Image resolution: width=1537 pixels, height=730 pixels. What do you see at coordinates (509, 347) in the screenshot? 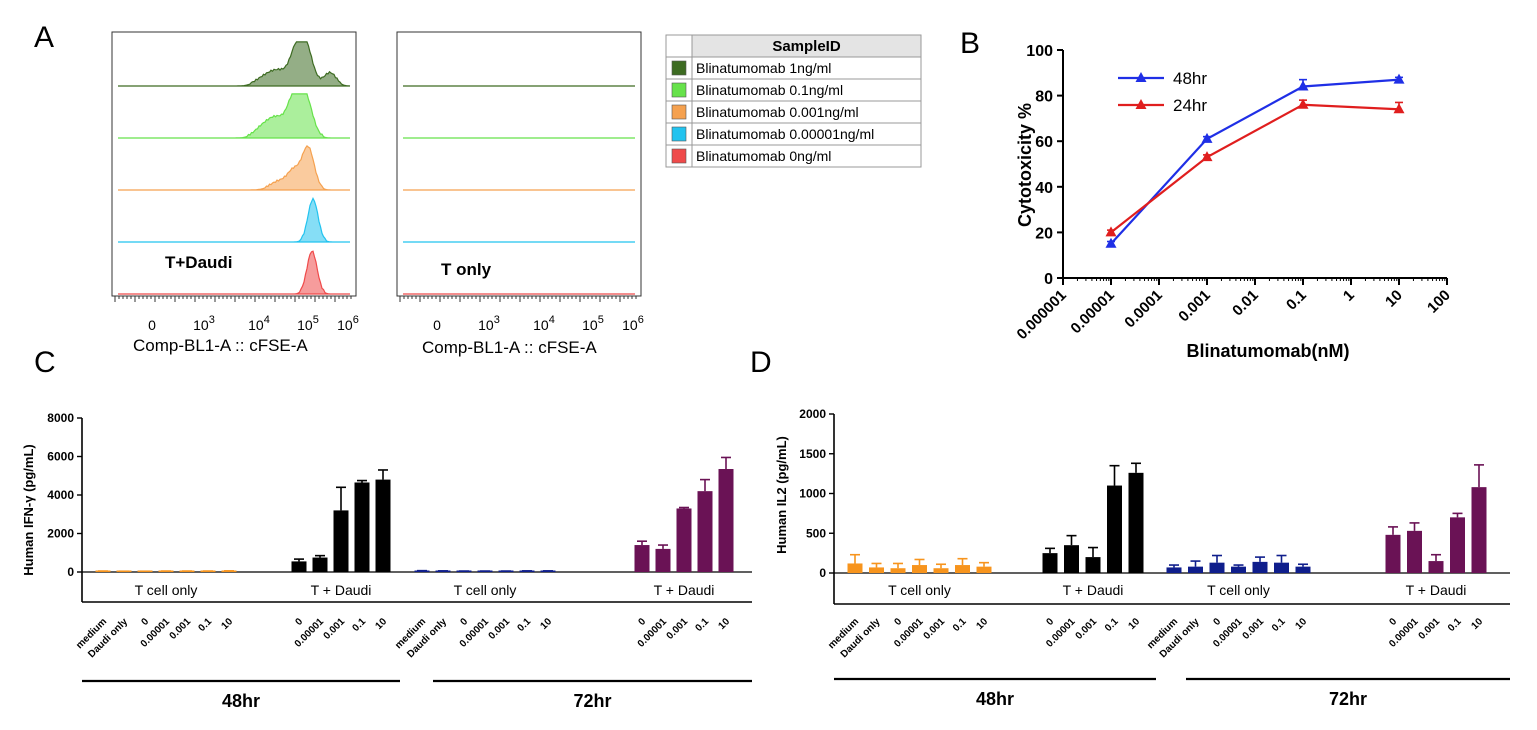
I see `histogram-x-label: Comp-BL1-A :: cFSE-A` at bounding box center [509, 347].